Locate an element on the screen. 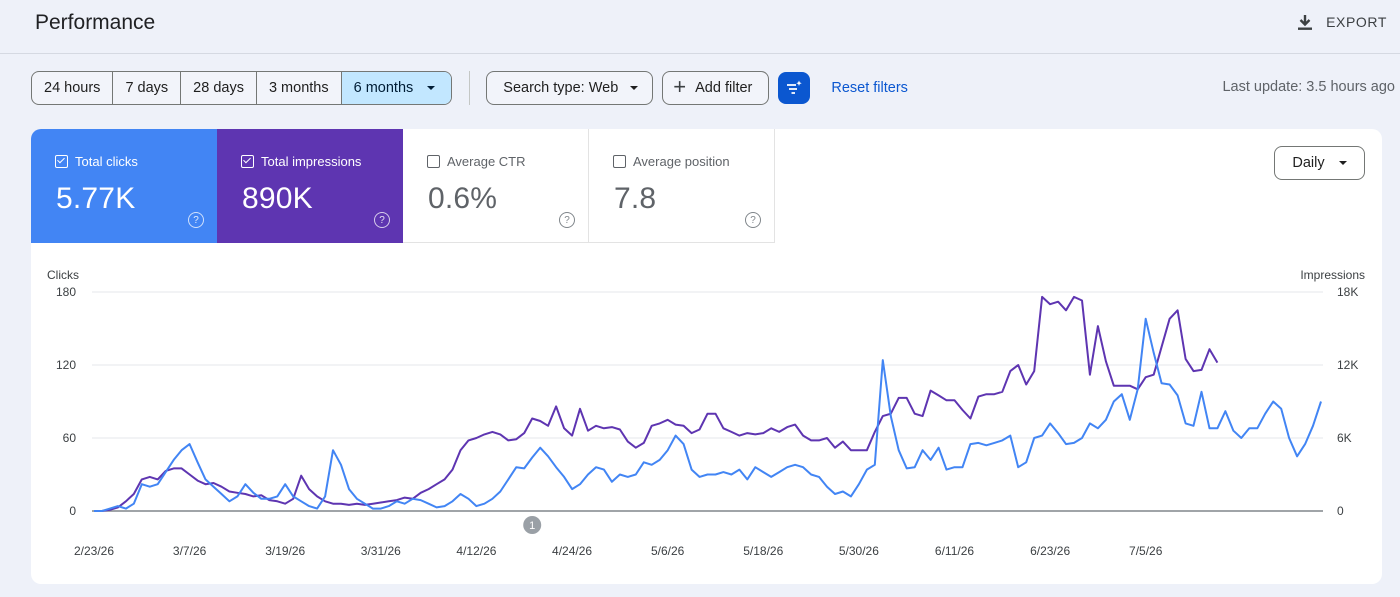 Image resolution: width=1400 pixels, height=597 pixels. filter-sparkle-icon is located at coordinates (795, 87).